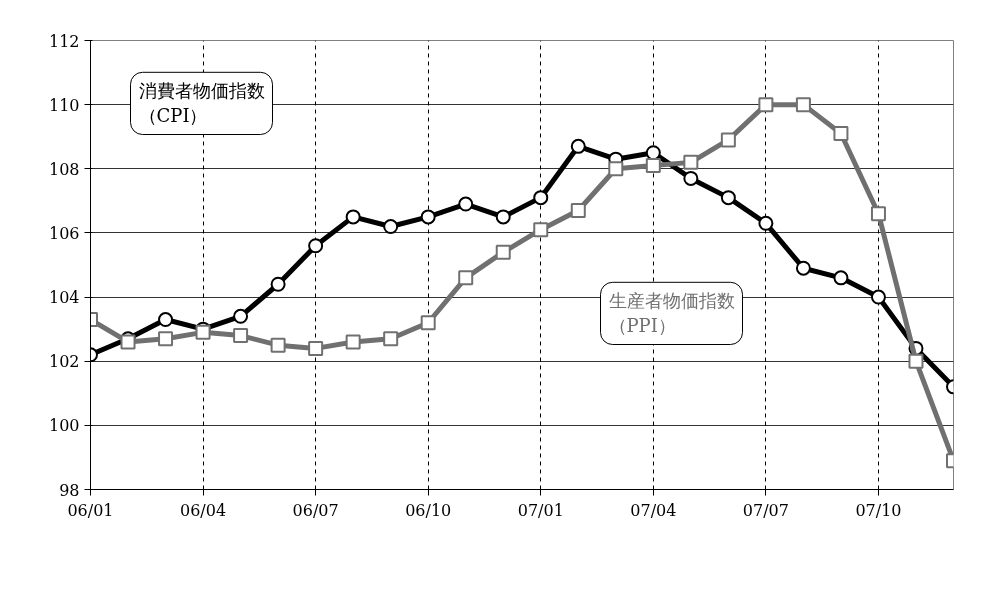  What do you see at coordinates (64, 362) in the screenshot?
I see `y-tick-label: 102` at bounding box center [64, 362].